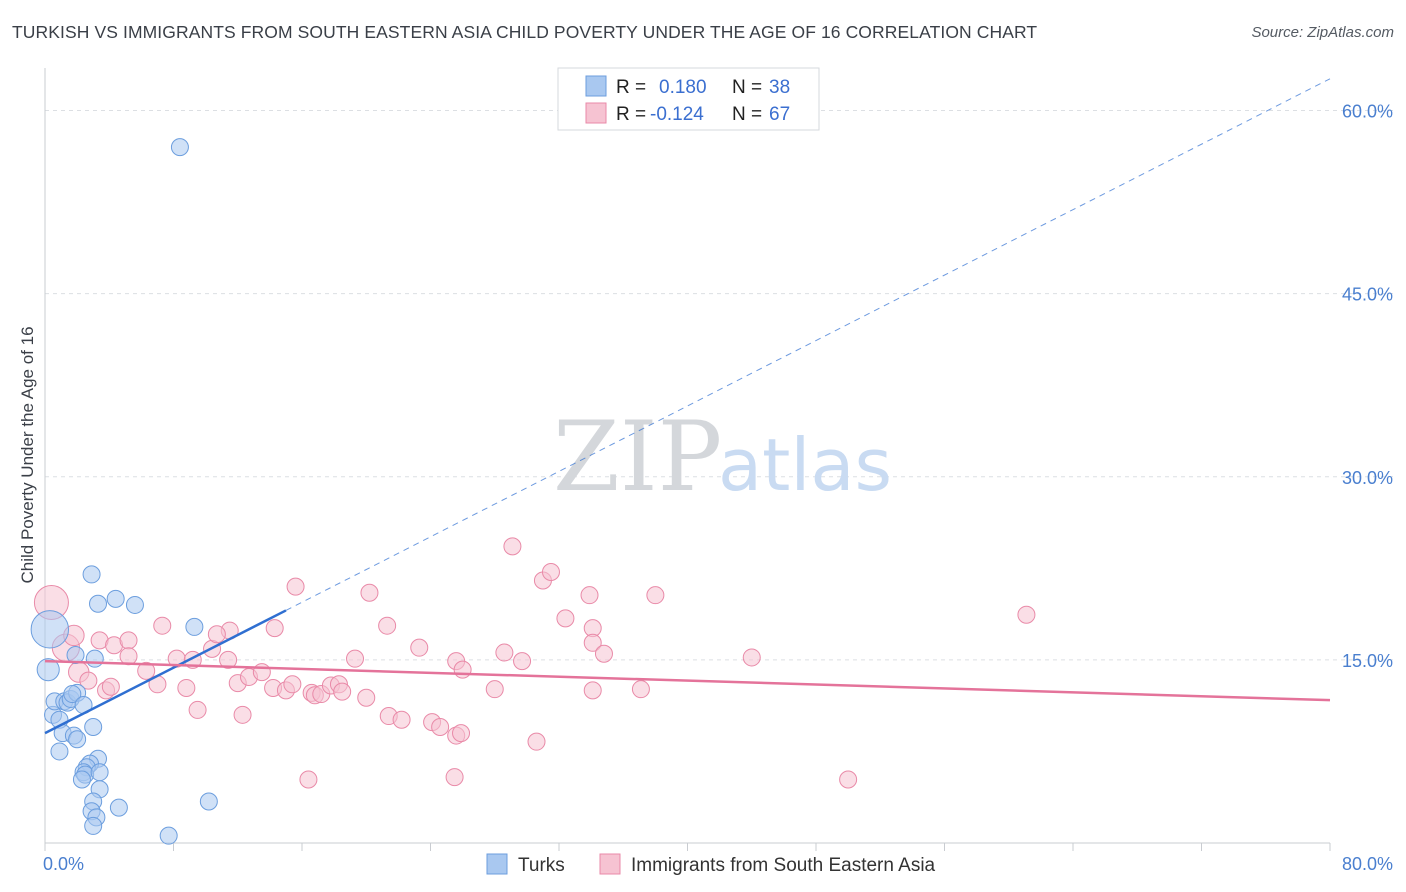 The image size is (1406, 892). Describe the element at coordinates (779, 87) in the screenshot. I see `legend-n-value-1: 38` at that location.